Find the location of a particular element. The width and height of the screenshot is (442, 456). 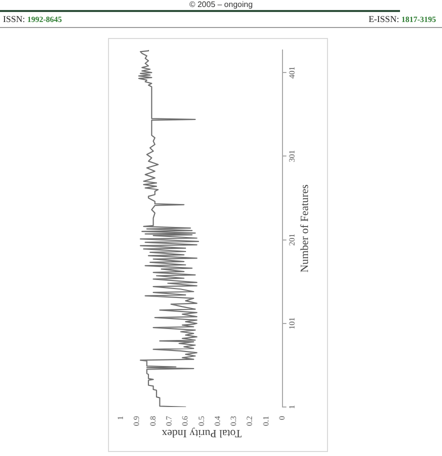

y-tick-label: 101 is located at coordinates (291, 323).